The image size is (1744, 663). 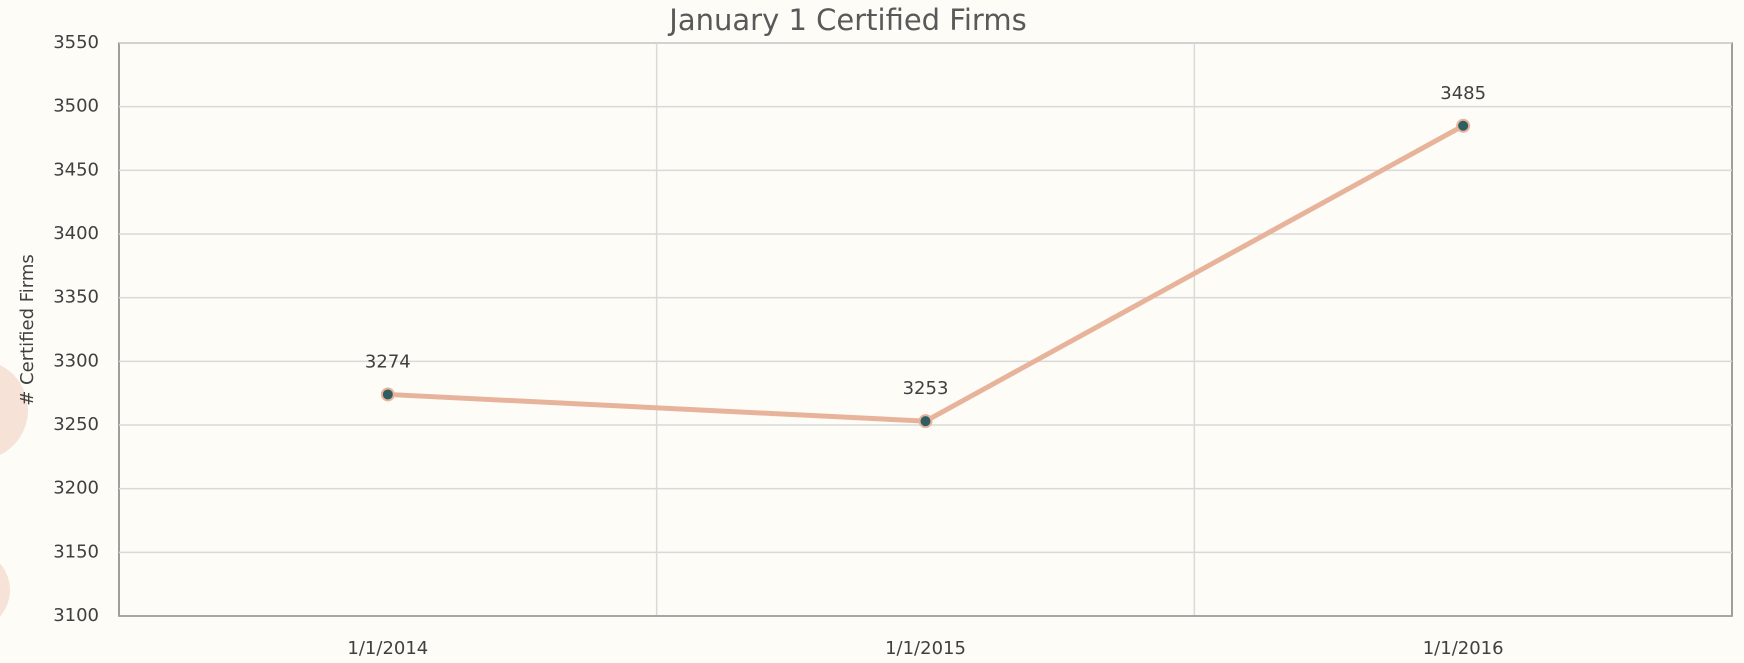 What do you see at coordinates (76, 233) in the screenshot?
I see `y-tick-label: 3400` at bounding box center [76, 233].